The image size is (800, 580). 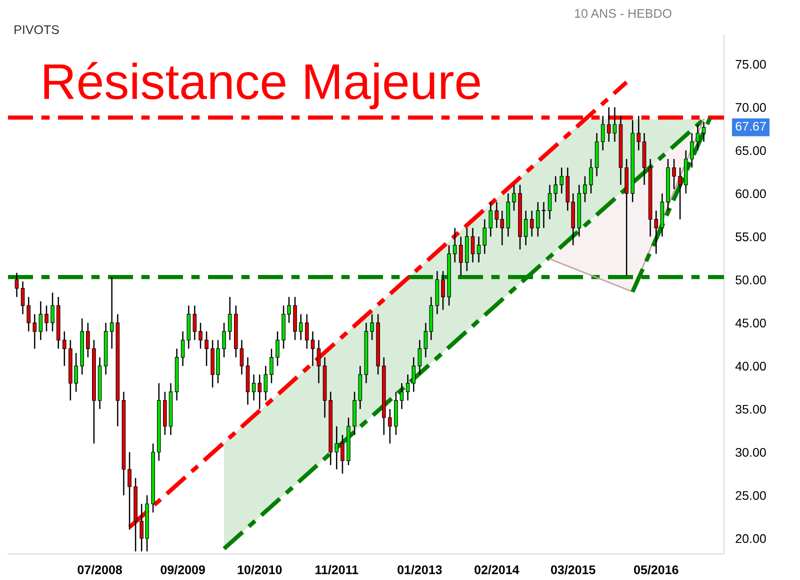 What do you see at coordinates (573, 569) in the screenshot?
I see `x-tick-label: 03/2015` at bounding box center [573, 569].